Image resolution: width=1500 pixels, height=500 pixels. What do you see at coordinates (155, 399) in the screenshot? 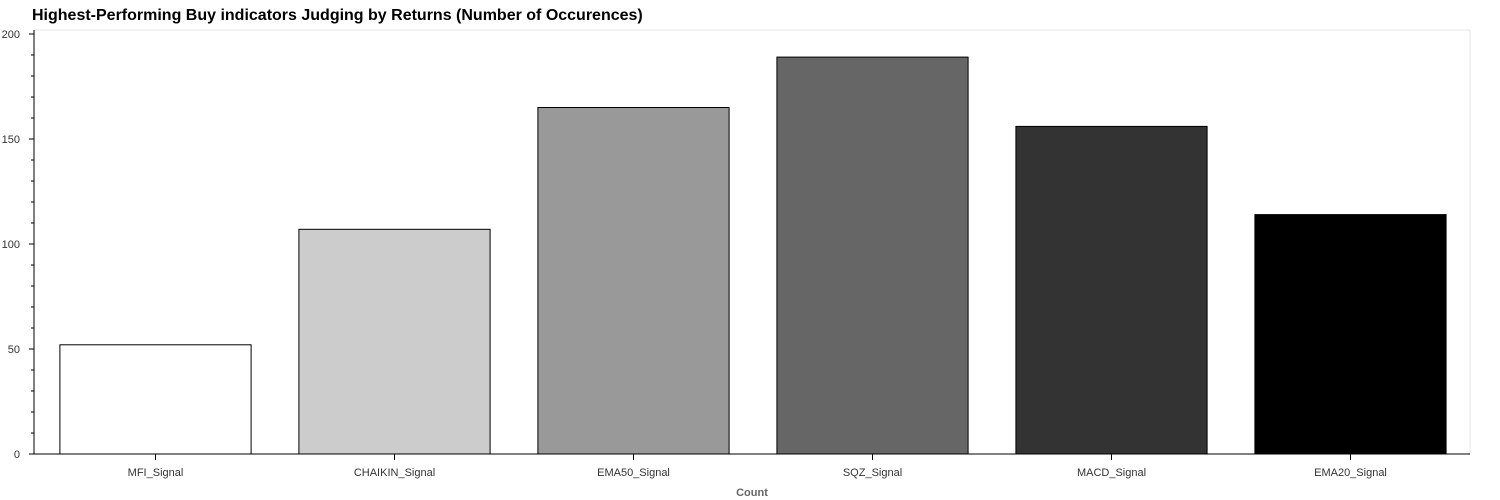
I see `bar-mfi-signal` at bounding box center [155, 399].